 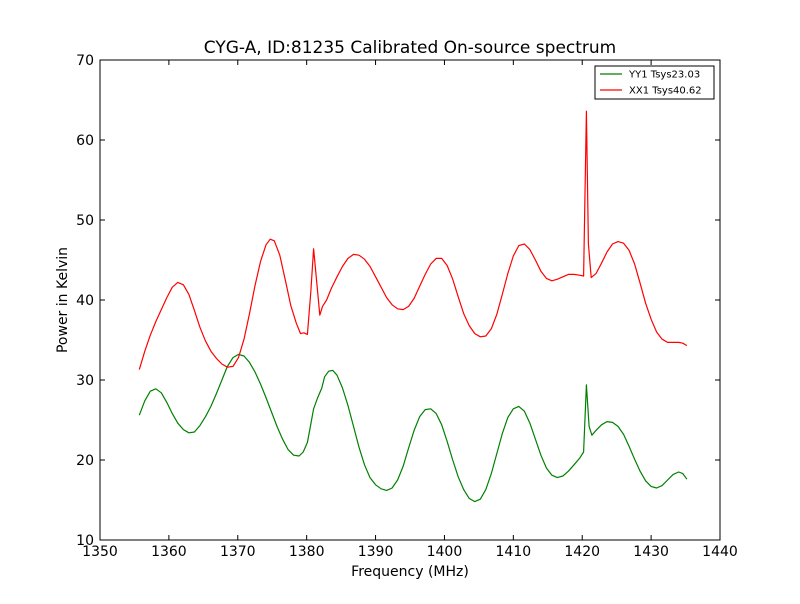 What do you see at coordinates (85, 141) in the screenshot?
I see `y-tick-label-5: 60` at bounding box center [85, 141].